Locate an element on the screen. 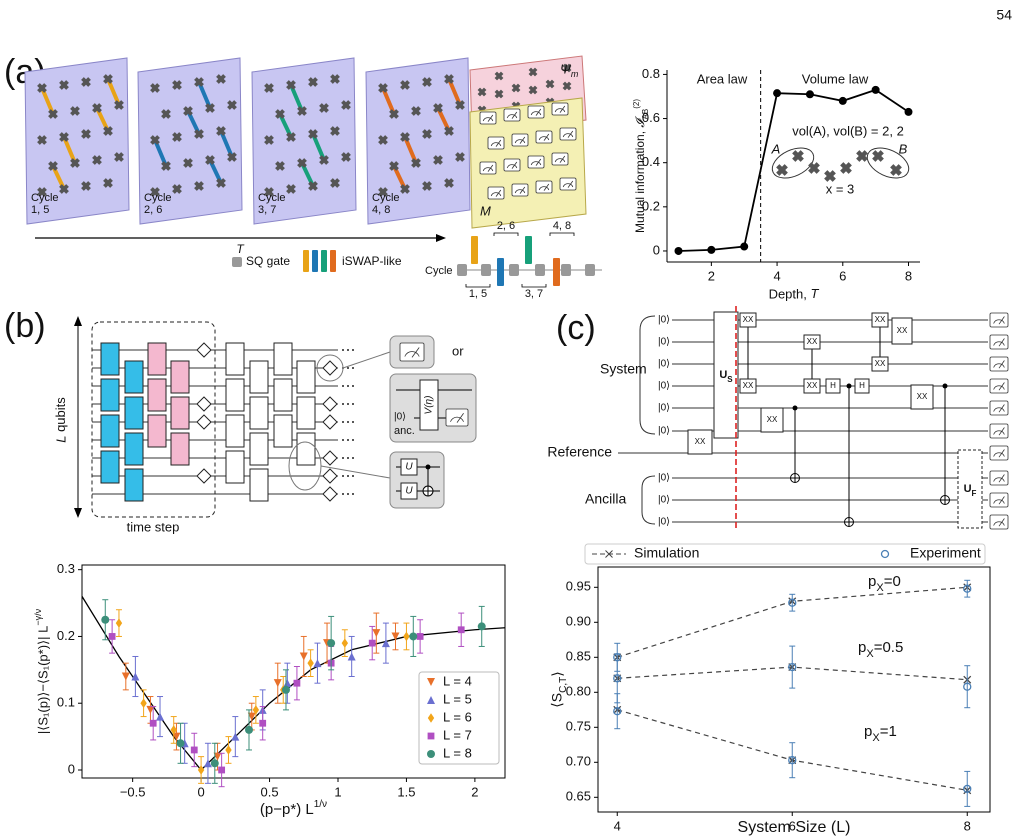 This screenshot has height=836, width=1021. cycle-plane is located at coordinates (418, 141).